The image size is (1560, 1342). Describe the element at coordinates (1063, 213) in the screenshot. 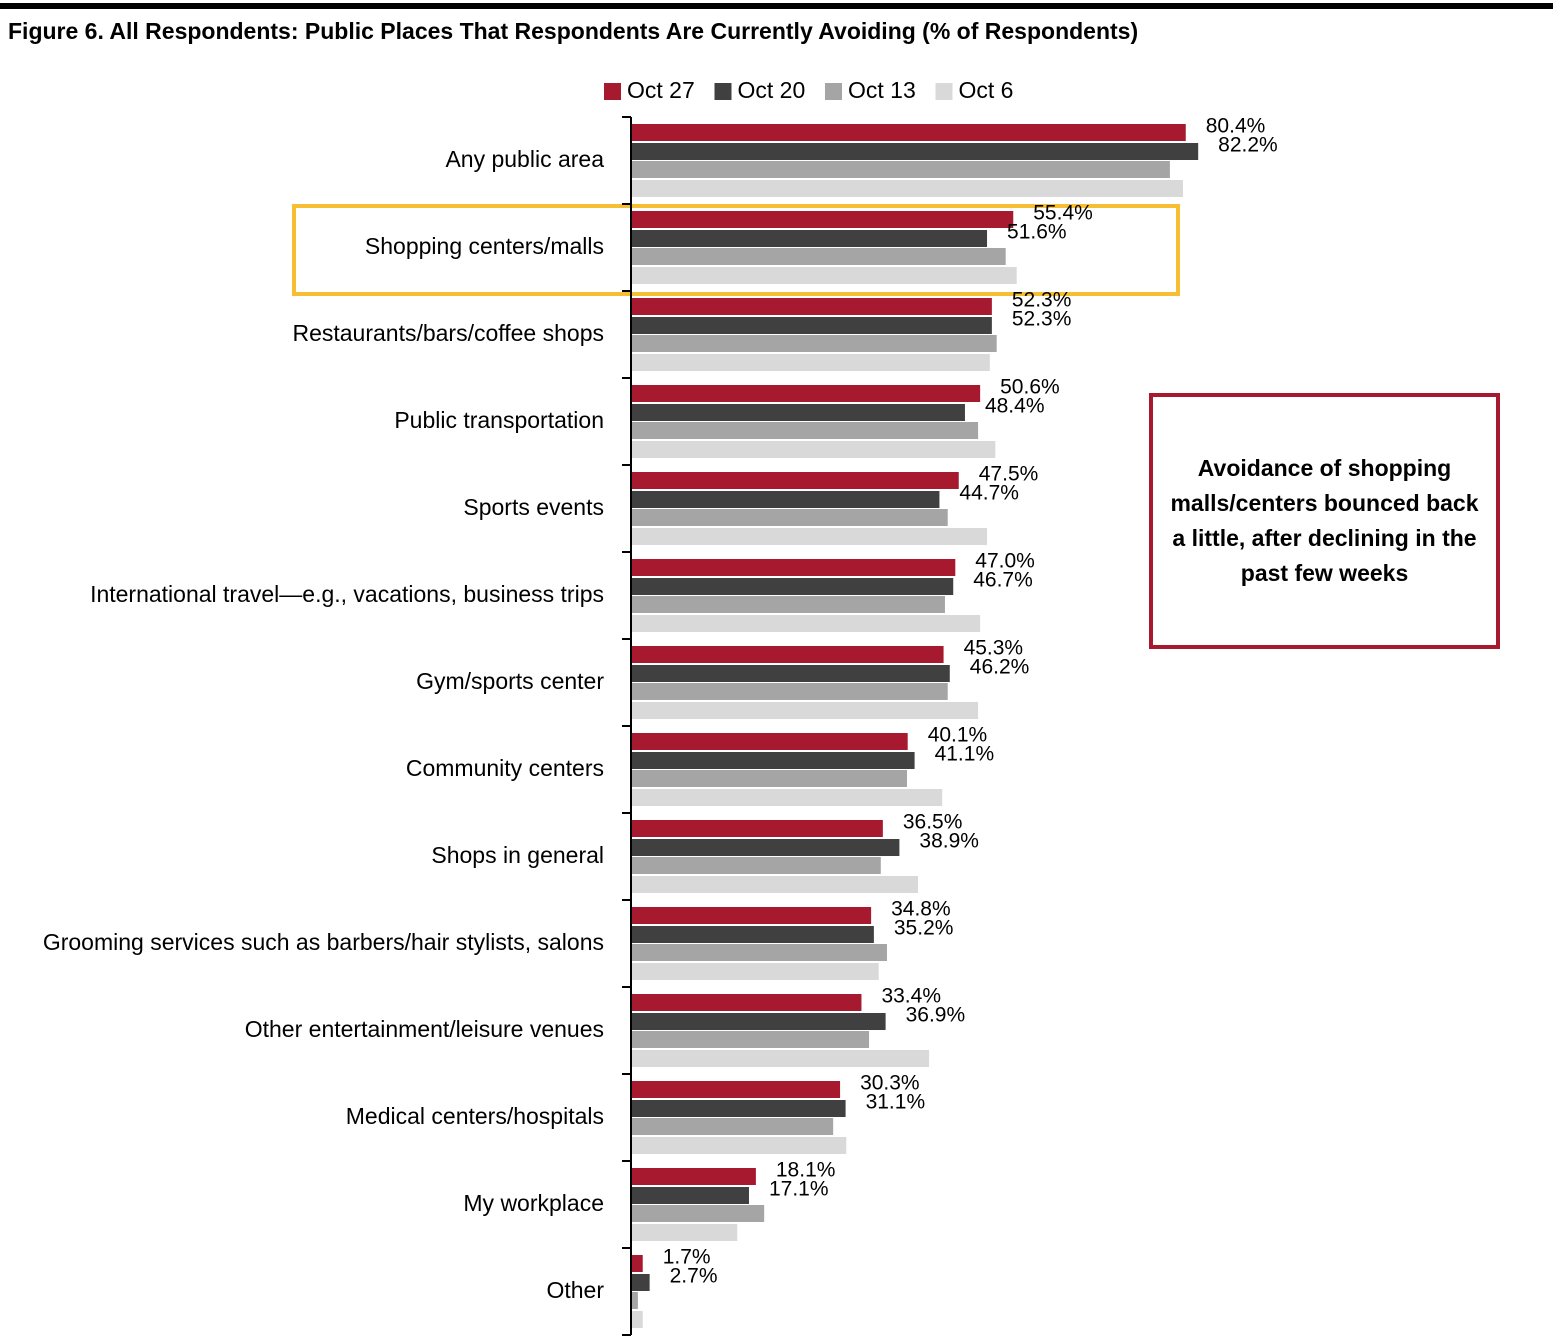

I see `data-label: 55.4%` at that location.